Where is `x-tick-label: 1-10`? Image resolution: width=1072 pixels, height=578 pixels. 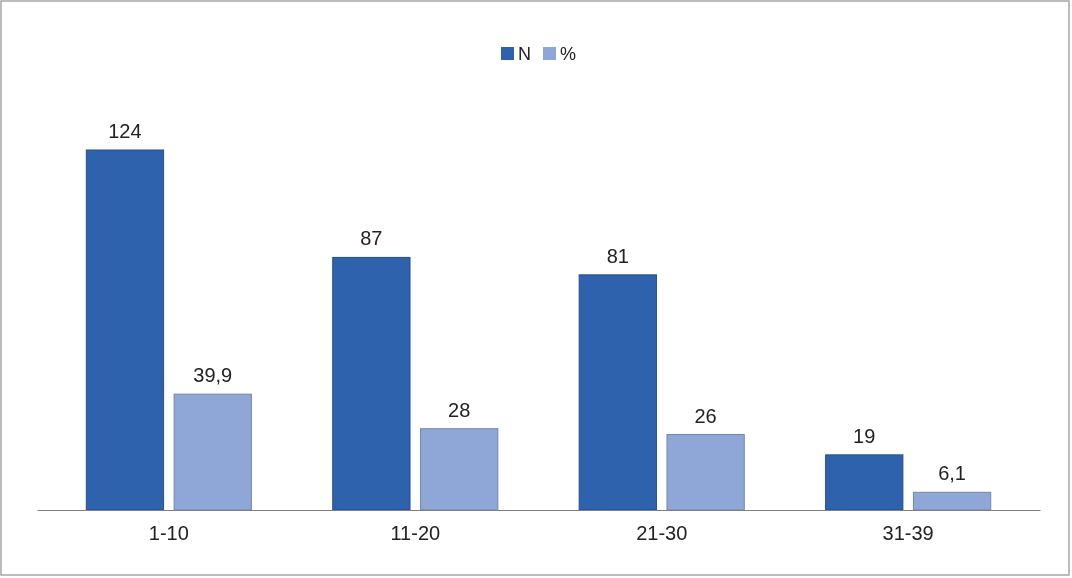 x-tick-label: 1-10 is located at coordinates (168, 533).